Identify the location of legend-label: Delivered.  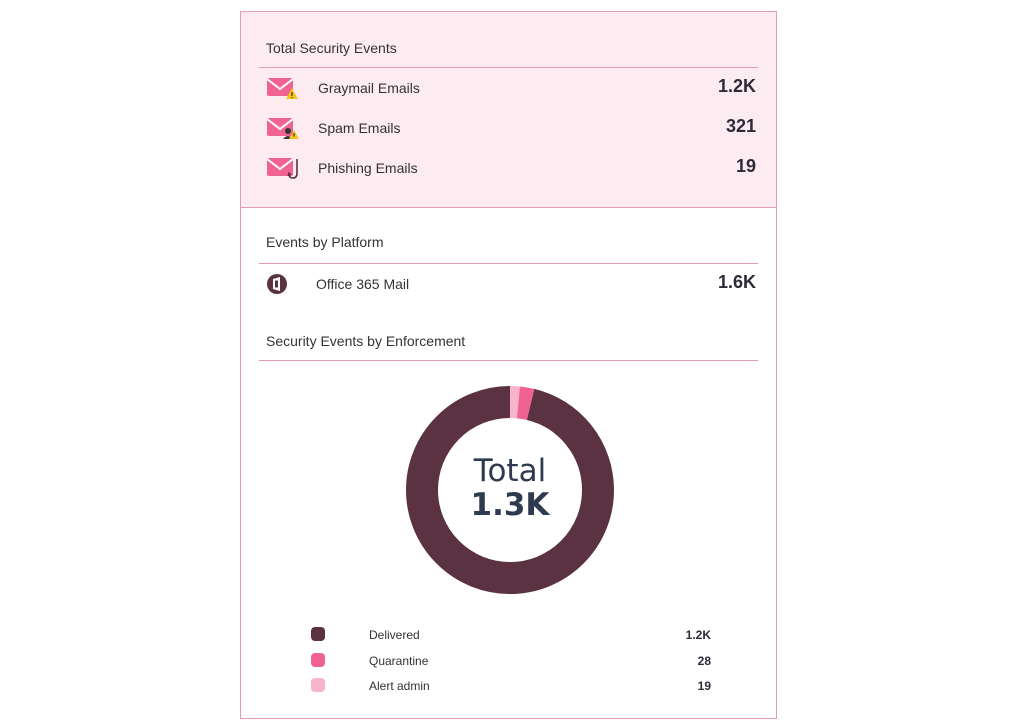
(394, 635).